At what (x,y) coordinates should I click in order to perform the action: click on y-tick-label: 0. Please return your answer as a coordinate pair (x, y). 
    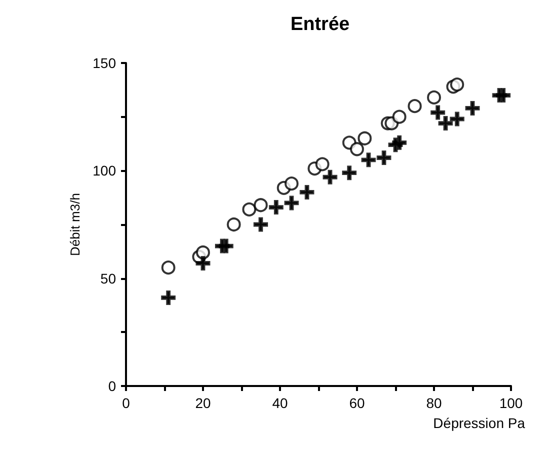
    Looking at the image, I should click on (112, 386).